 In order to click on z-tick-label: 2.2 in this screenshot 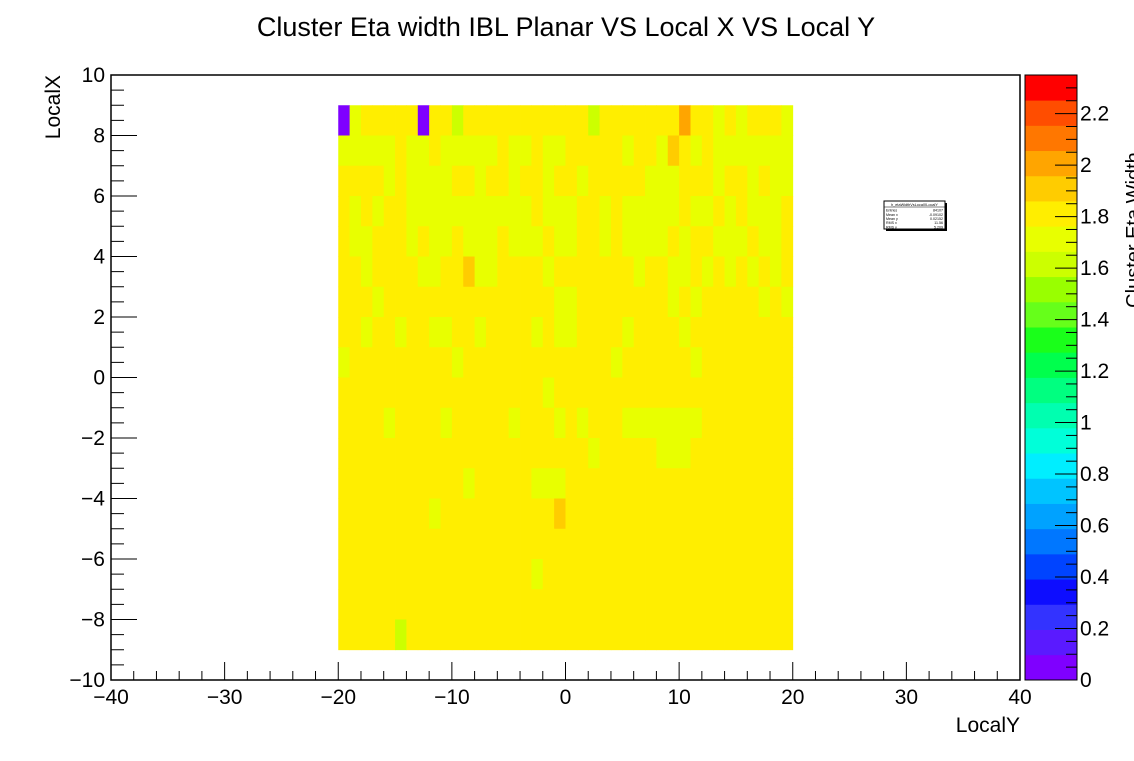, I will do `click(1094, 114)`.